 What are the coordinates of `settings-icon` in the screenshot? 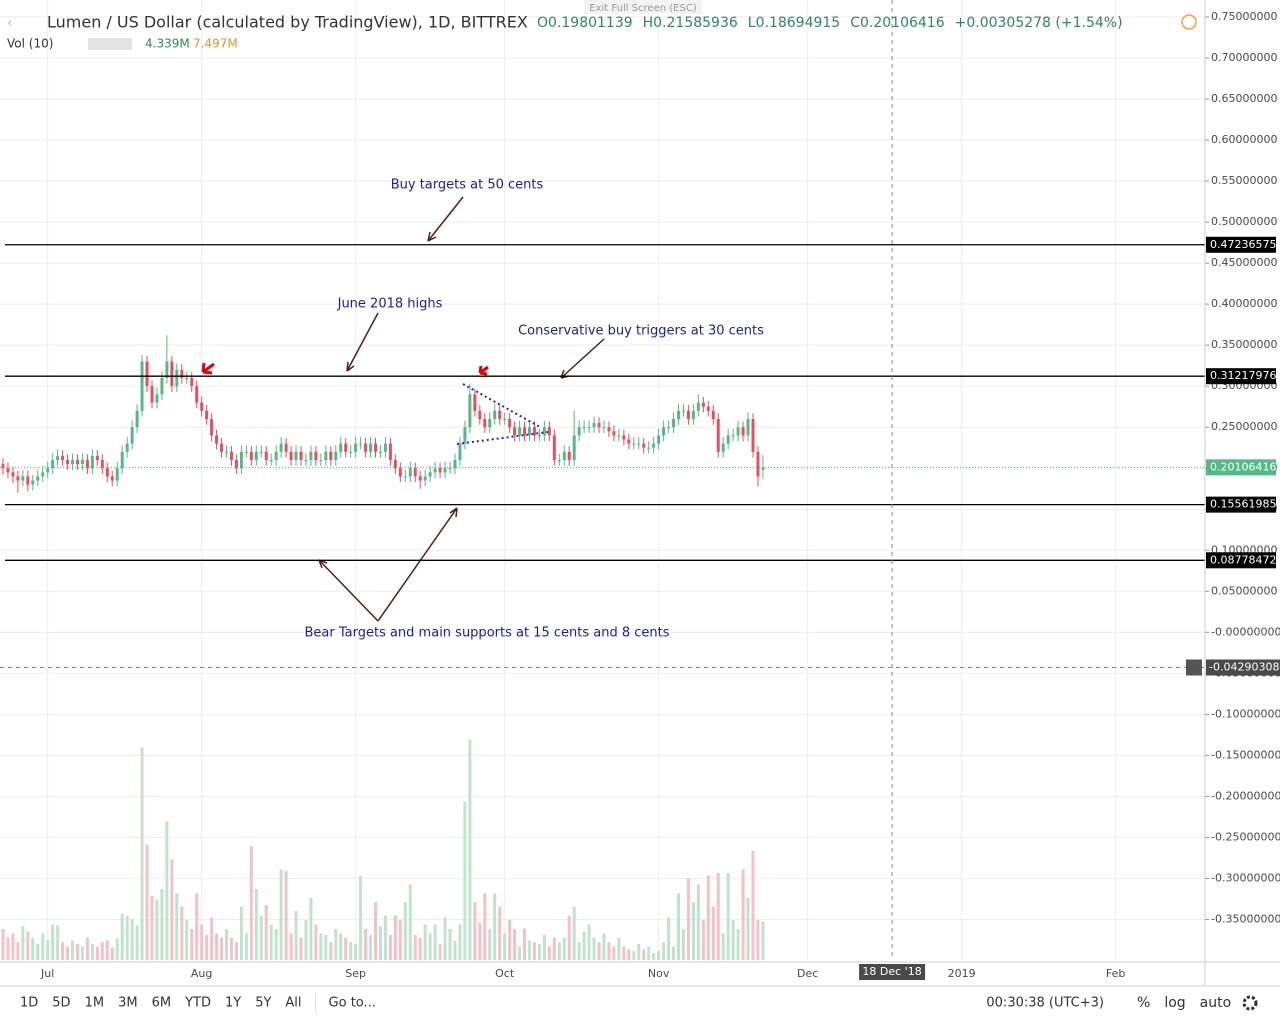 It's located at (1250, 1003).